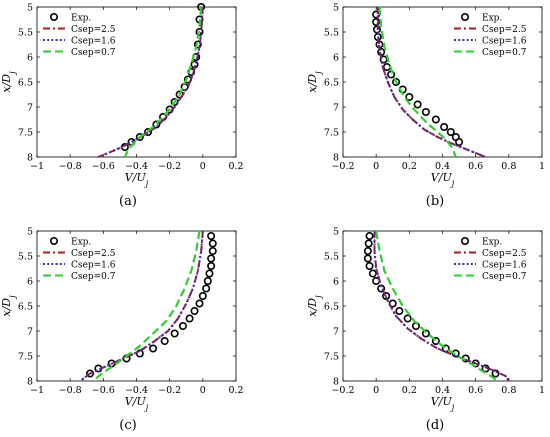 This screenshot has width=550, height=437. What do you see at coordinates (128, 201) in the screenshot?
I see `caption-a: (a)` at bounding box center [128, 201].